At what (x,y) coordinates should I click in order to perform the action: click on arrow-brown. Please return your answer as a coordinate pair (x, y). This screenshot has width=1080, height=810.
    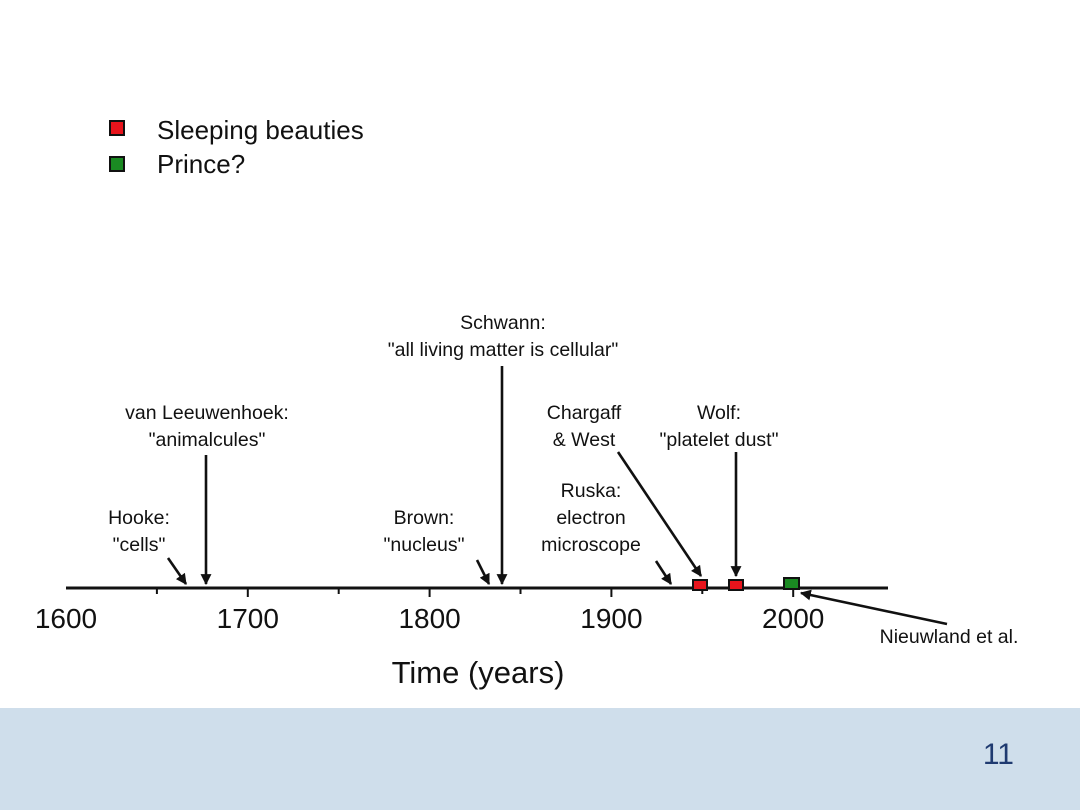
    Looking at the image, I should click on (483, 572).